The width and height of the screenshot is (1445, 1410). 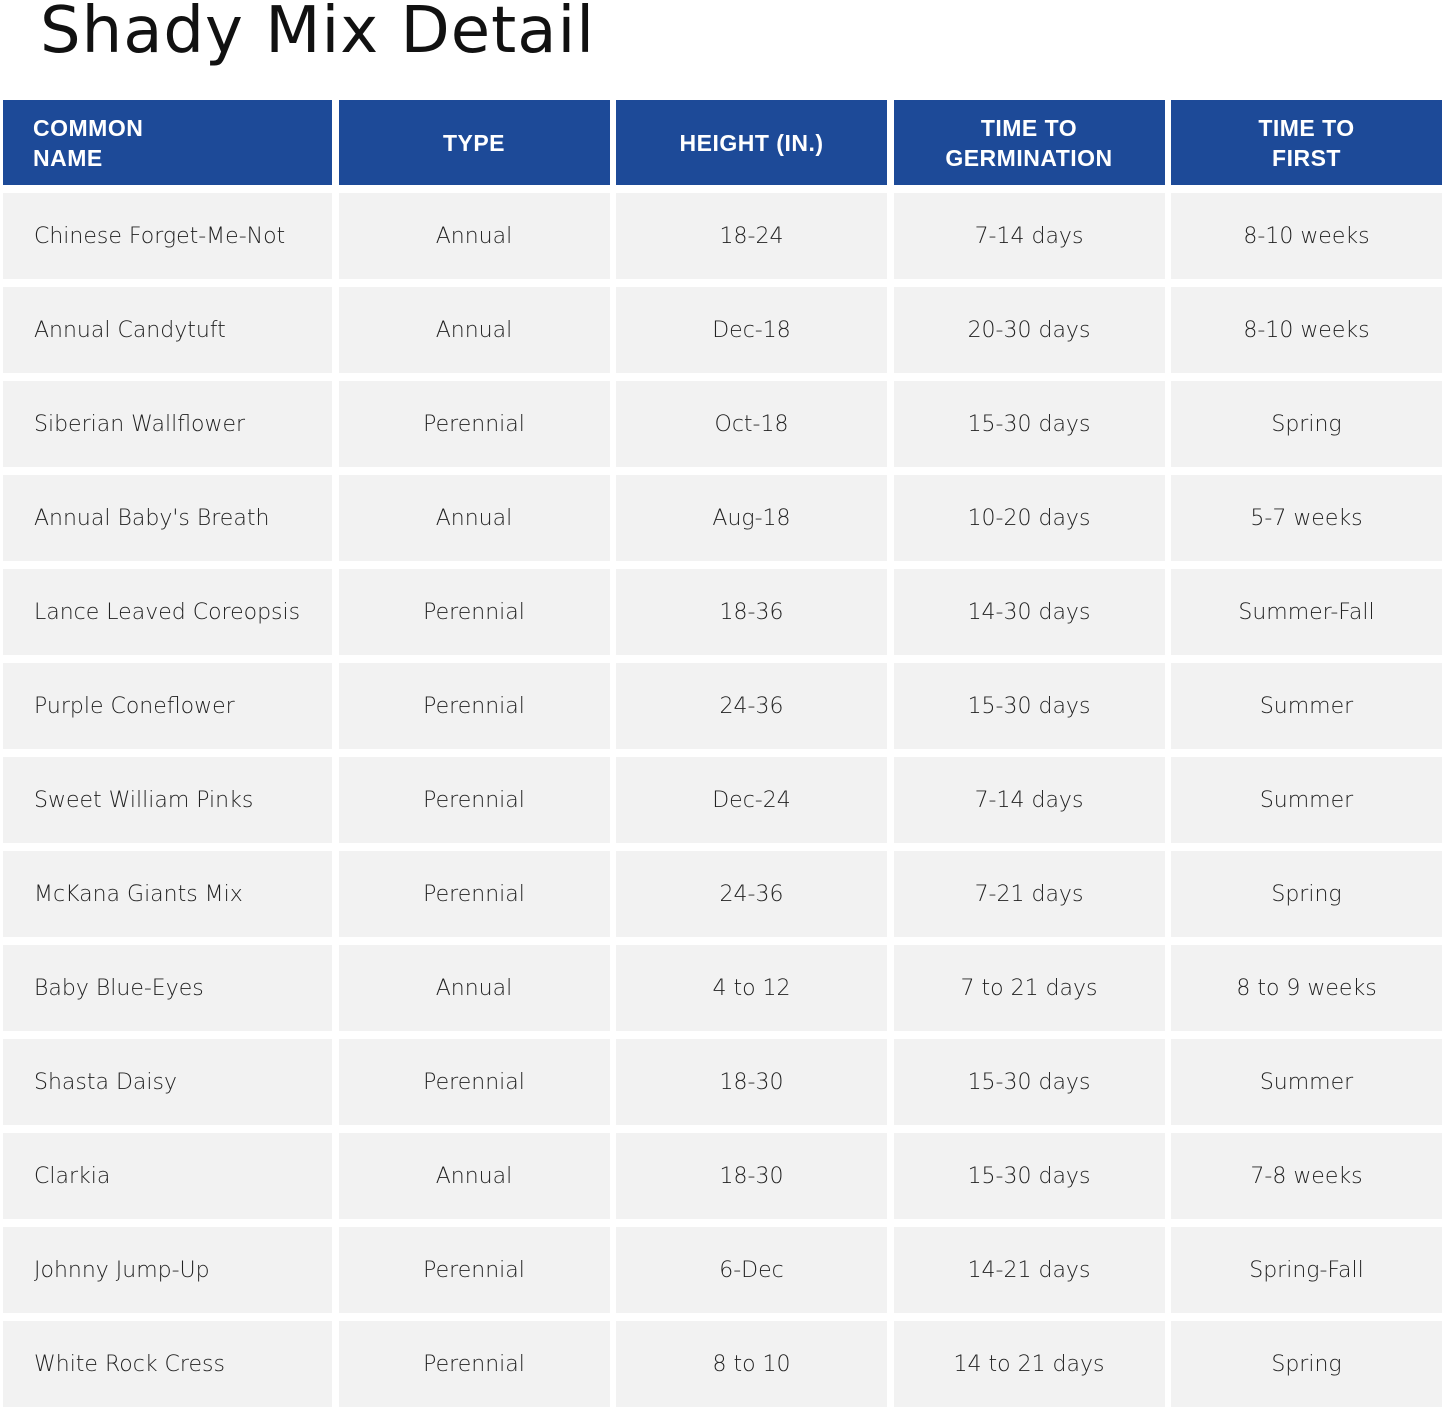 I want to click on table-cell: Dec-24, so click(x=751, y=800).